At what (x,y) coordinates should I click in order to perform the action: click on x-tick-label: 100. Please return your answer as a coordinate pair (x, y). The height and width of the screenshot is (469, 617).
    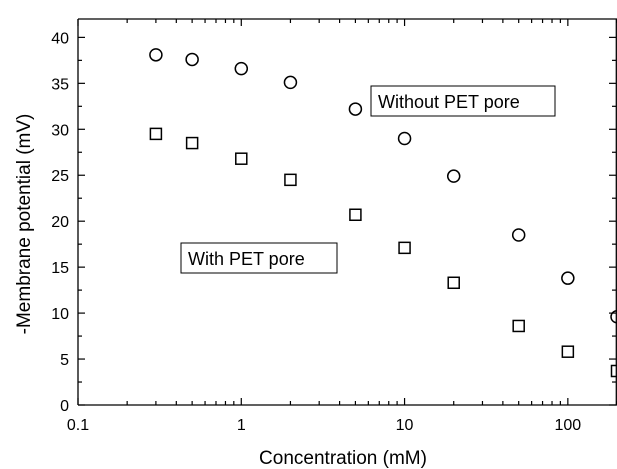
    Looking at the image, I should click on (567, 425).